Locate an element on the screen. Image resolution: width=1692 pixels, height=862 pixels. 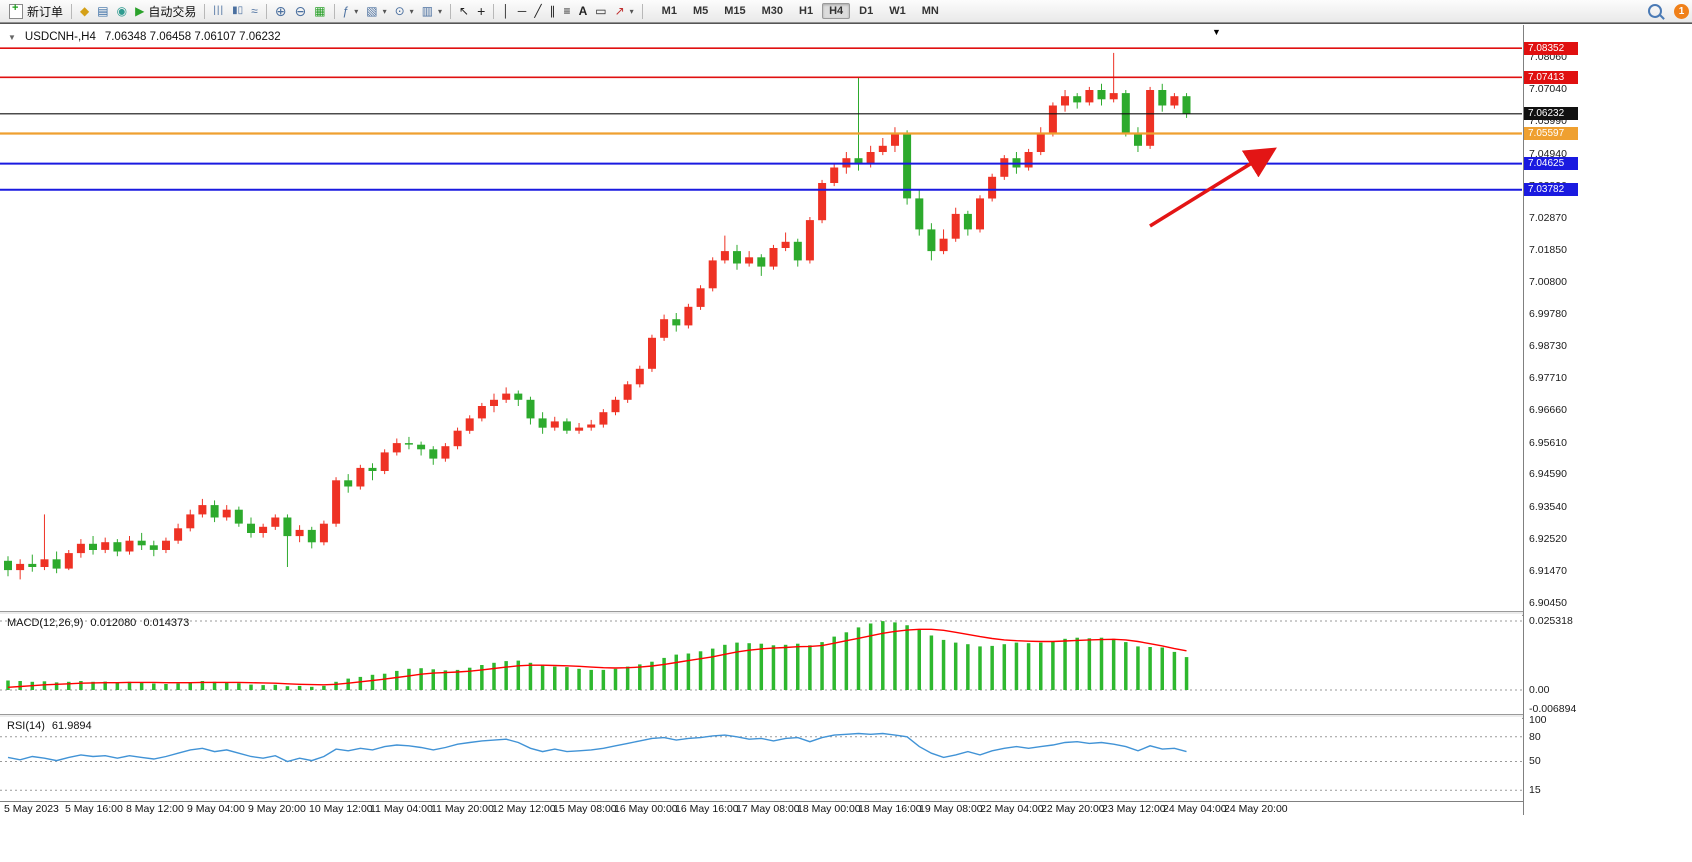
text-tool-button: A is located at coordinates (583, 11).